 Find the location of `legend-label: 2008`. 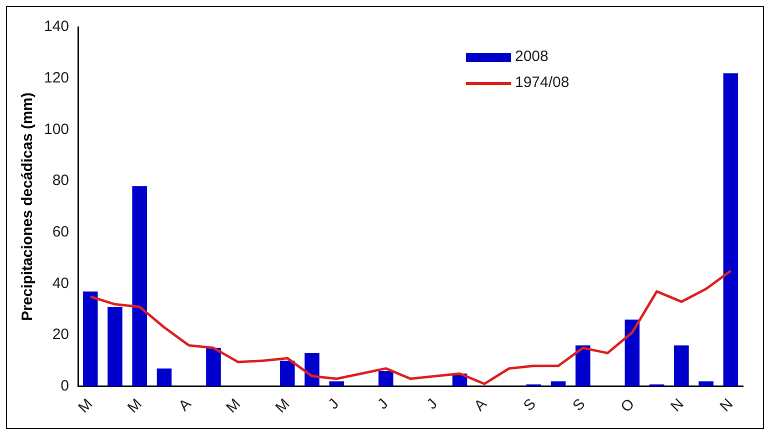

legend-label: 2008 is located at coordinates (531, 57).